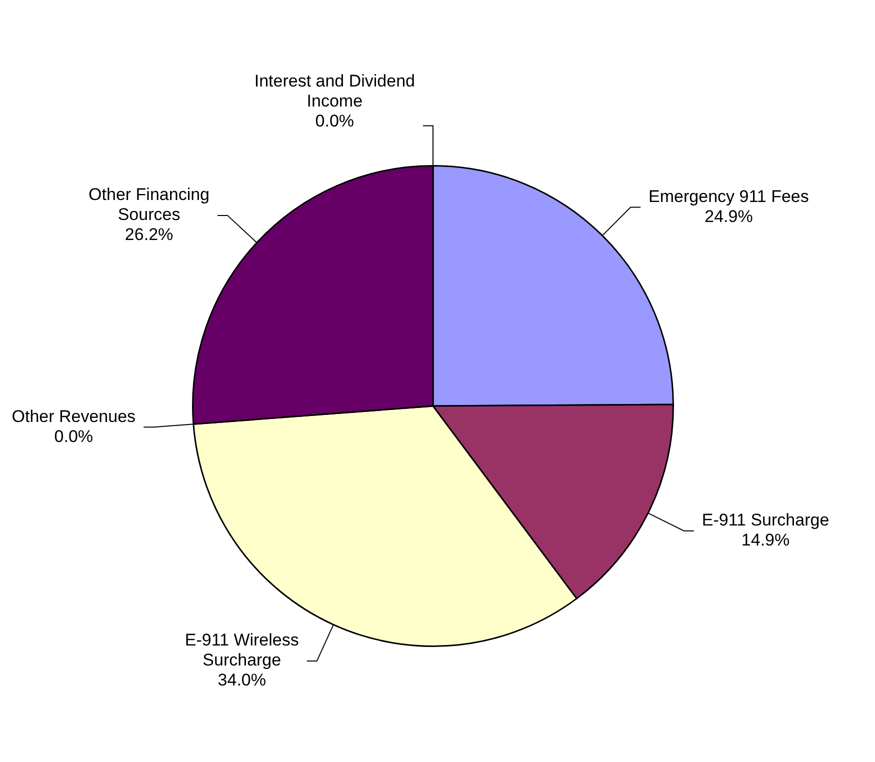 This screenshot has width=875, height=762. What do you see at coordinates (334, 90) in the screenshot?
I see `category-label: Interest and Dividend Income` at bounding box center [334, 90].